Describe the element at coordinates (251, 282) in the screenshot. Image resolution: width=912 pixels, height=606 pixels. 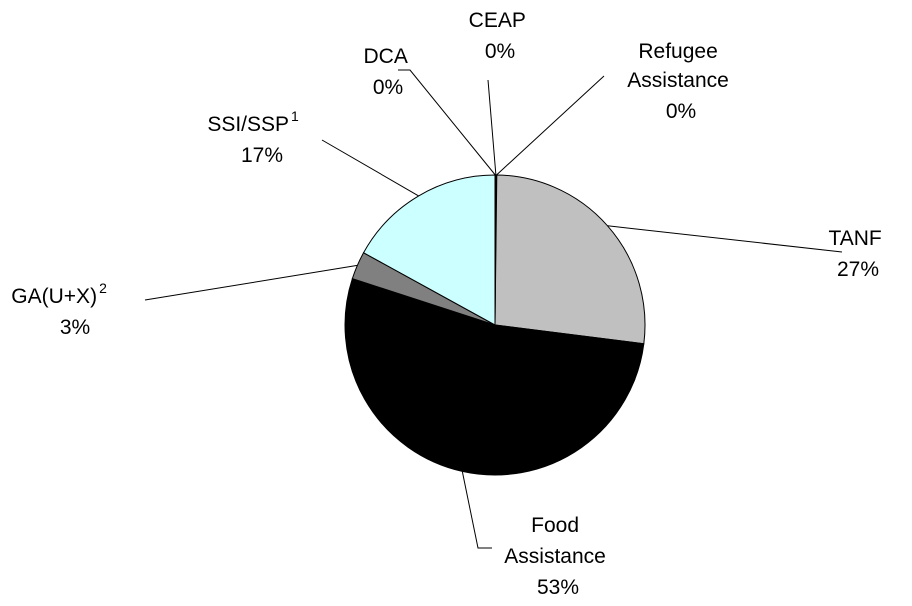
I see `leader-line-ga-u-x` at that location.